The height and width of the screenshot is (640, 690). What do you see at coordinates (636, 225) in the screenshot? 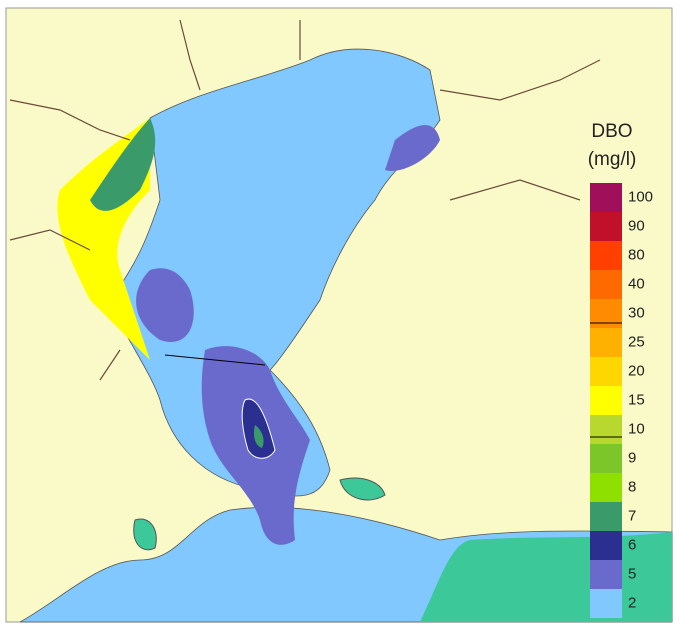
I see `colorbar-label: 90` at bounding box center [636, 225].